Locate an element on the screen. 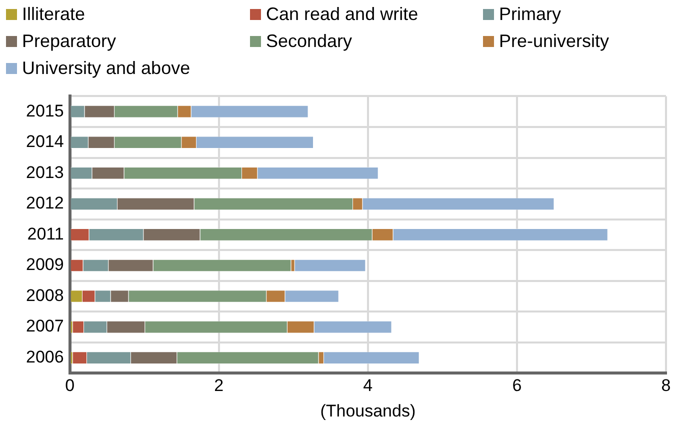 The width and height of the screenshot is (674, 426). x-tick-label: 6 is located at coordinates (517, 386).